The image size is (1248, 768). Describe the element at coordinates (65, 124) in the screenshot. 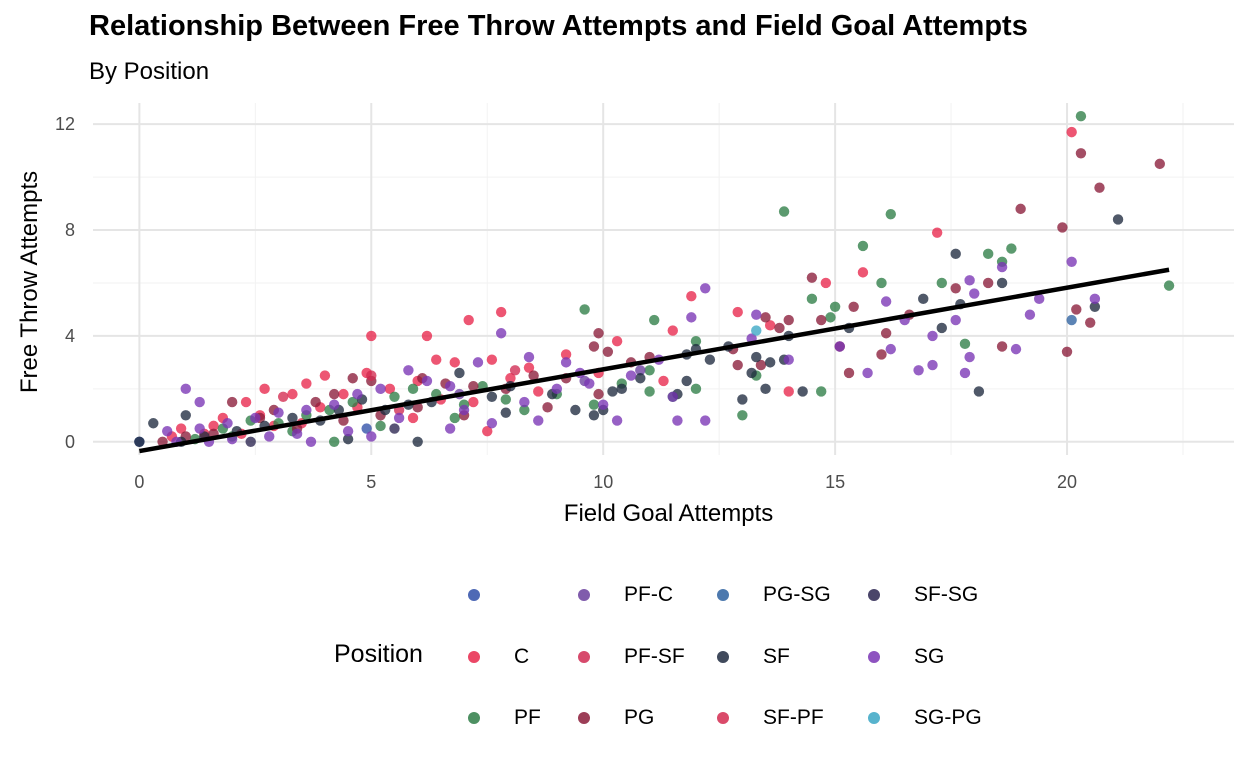

I see `y-tick-label: 12` at that location.